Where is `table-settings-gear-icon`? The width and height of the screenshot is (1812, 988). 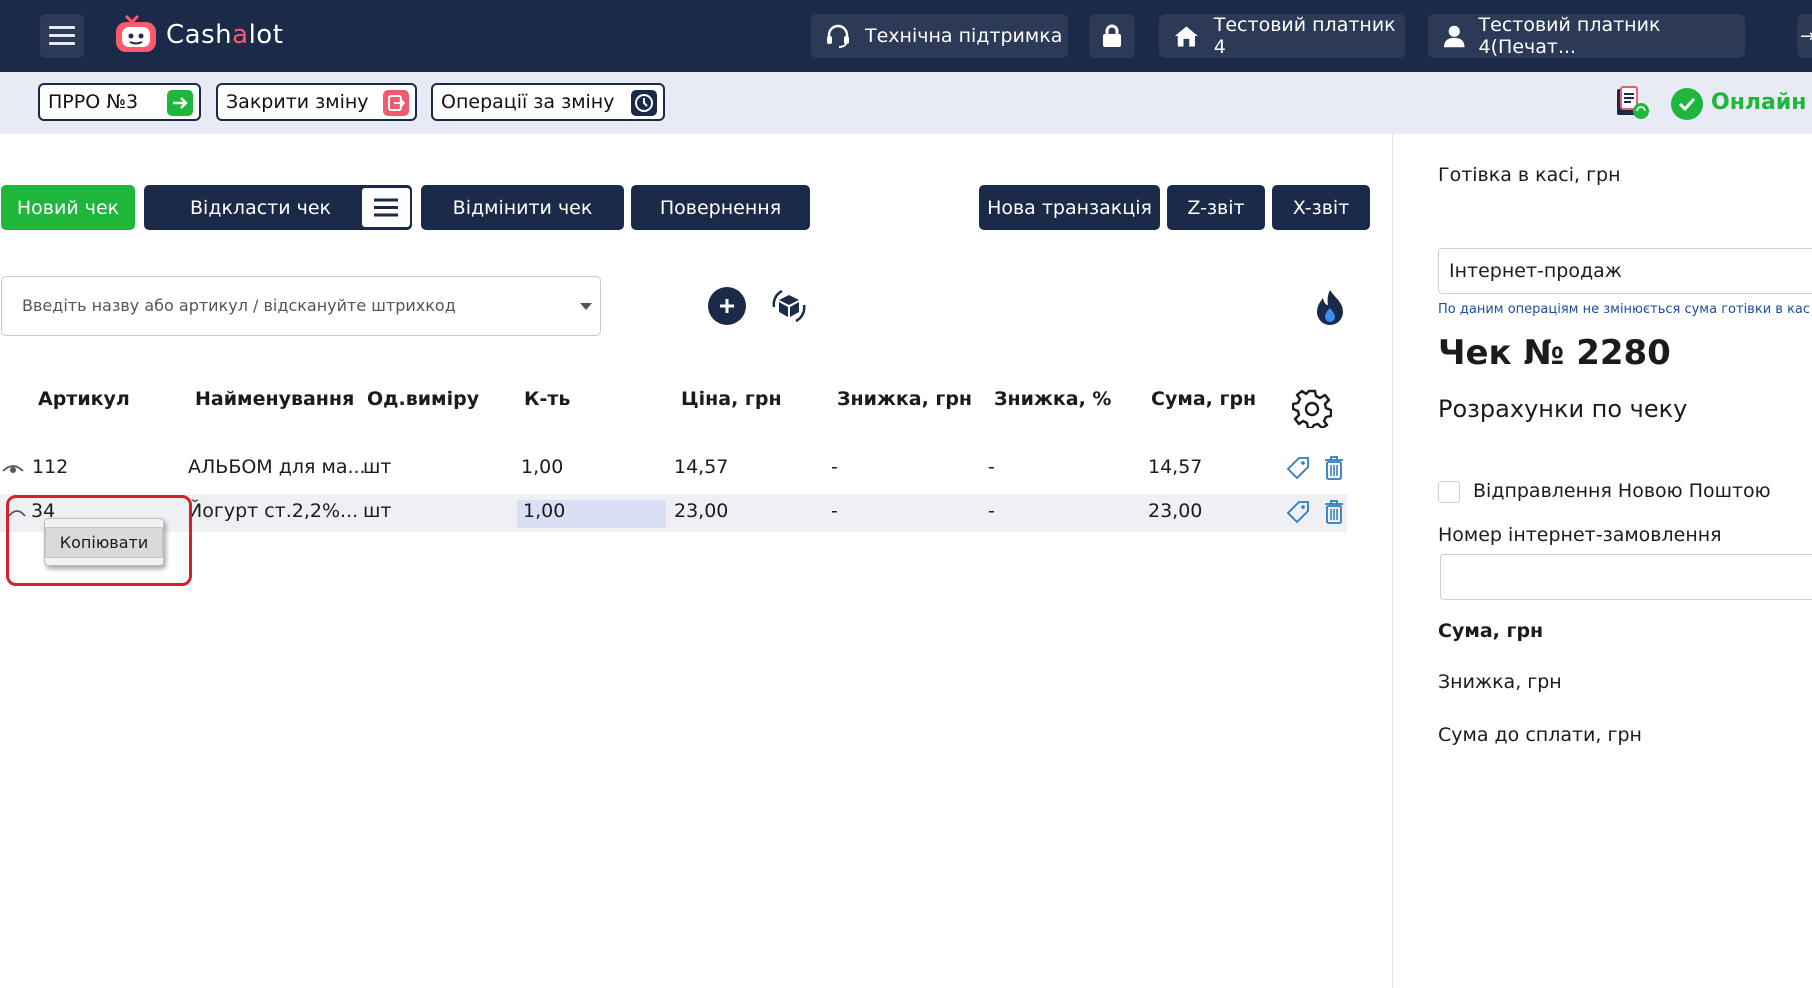
table-settings-gear-icon is located at coordinates (1312, 409).